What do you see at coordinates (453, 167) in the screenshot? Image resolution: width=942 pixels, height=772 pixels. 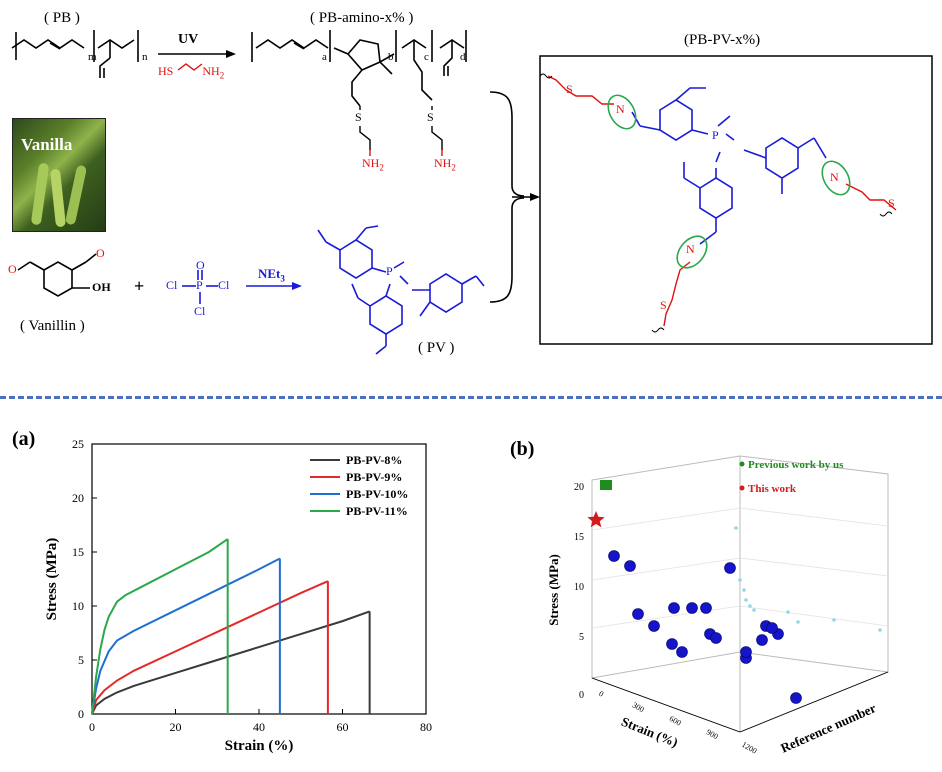 I see `nh2-2-sub: 2` at bounding box center [453, 167].